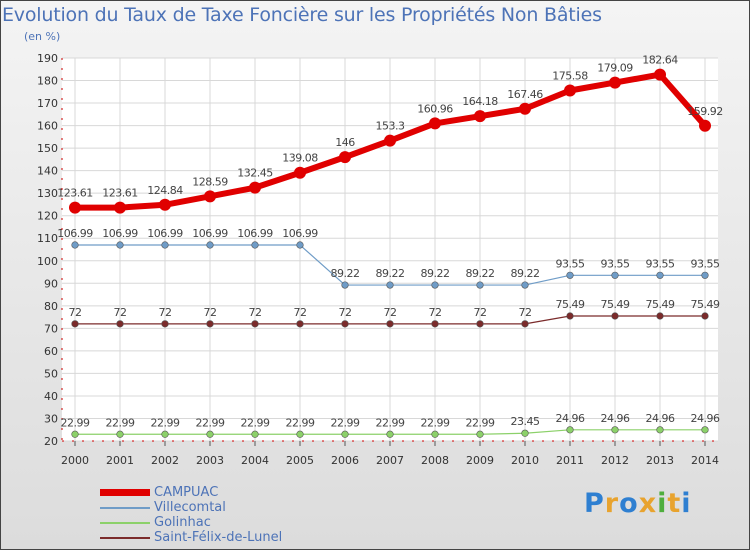 The image size is (750, 550). What do you see at coordinates (255, 460) in the screenshot?
I see `x-tick-label: 2004` at bounding box center [255, 460].